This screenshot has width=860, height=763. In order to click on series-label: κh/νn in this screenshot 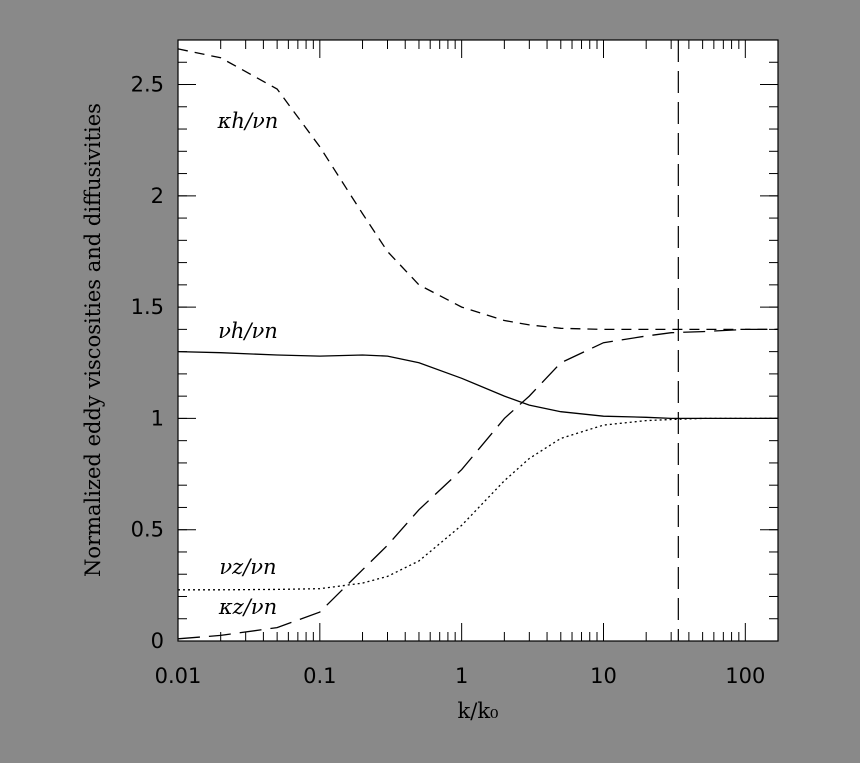, I will do `click(248, 121)`.